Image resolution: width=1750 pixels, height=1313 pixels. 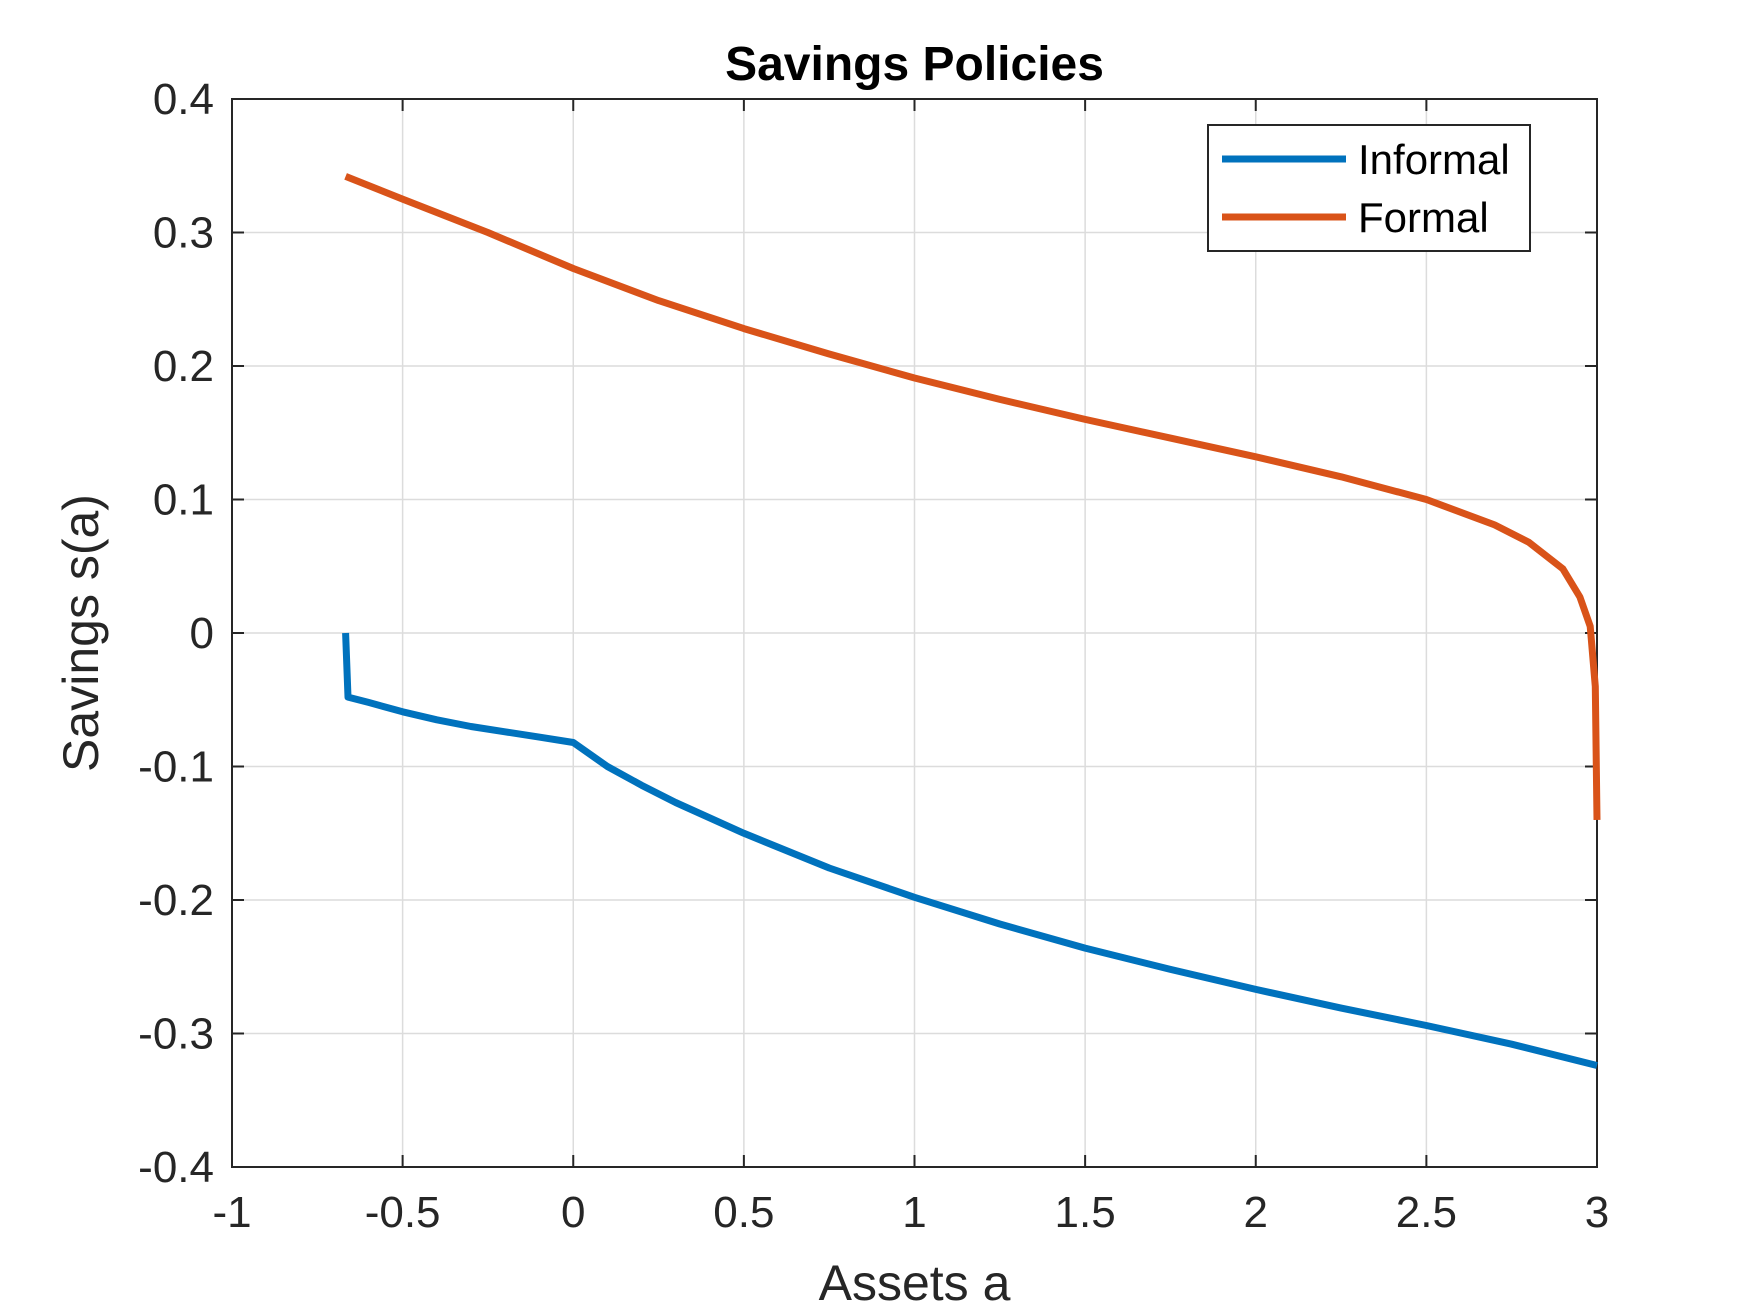 What do you see at coordinates (176, 1034) in the screenshot?
I see `y-tick-label: -0.3` at bounding box center [176, 1034].